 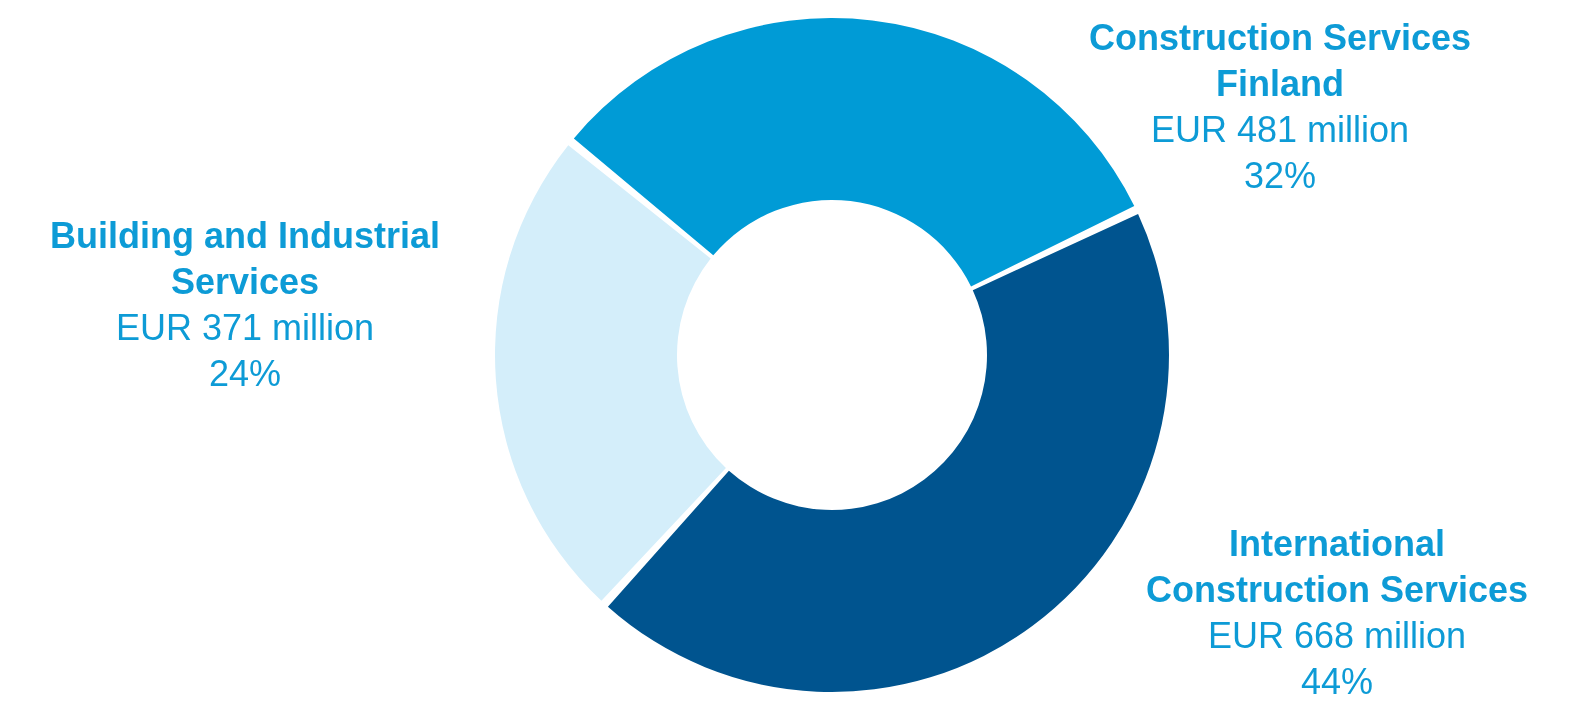 I want to click on text: EUR 371 million, so click(x=245, y=327).